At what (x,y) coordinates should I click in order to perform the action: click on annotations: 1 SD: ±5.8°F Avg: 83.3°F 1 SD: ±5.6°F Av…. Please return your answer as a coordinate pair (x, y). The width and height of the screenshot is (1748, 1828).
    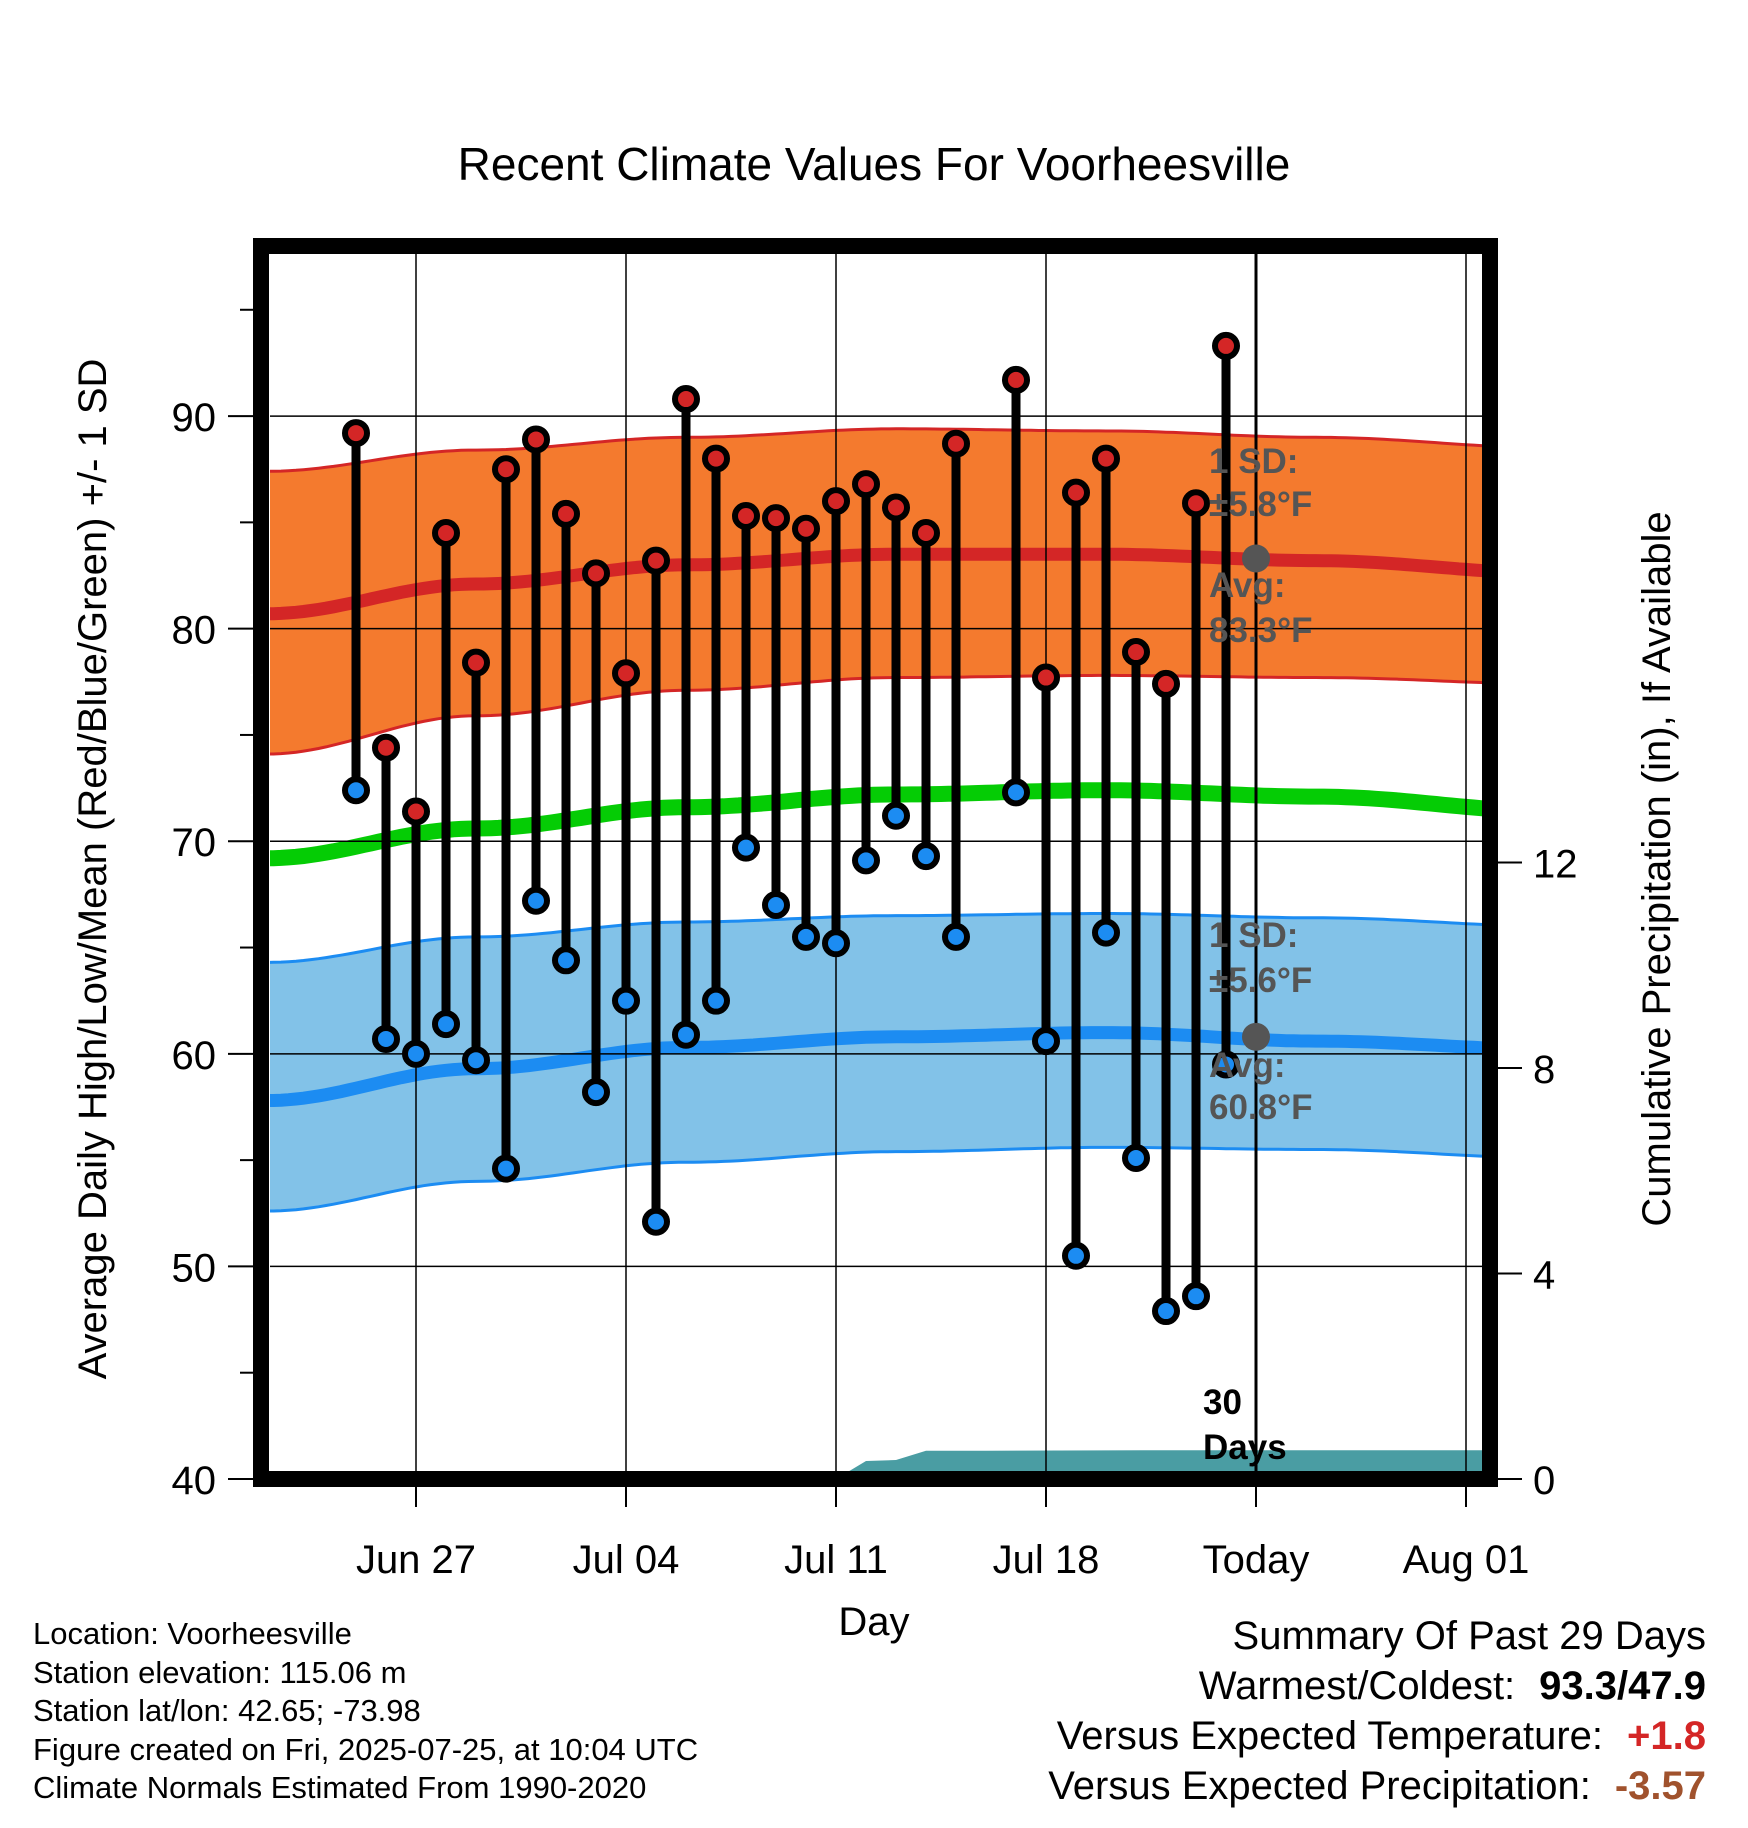
    Looking at the image, I should click on (1258, 954).